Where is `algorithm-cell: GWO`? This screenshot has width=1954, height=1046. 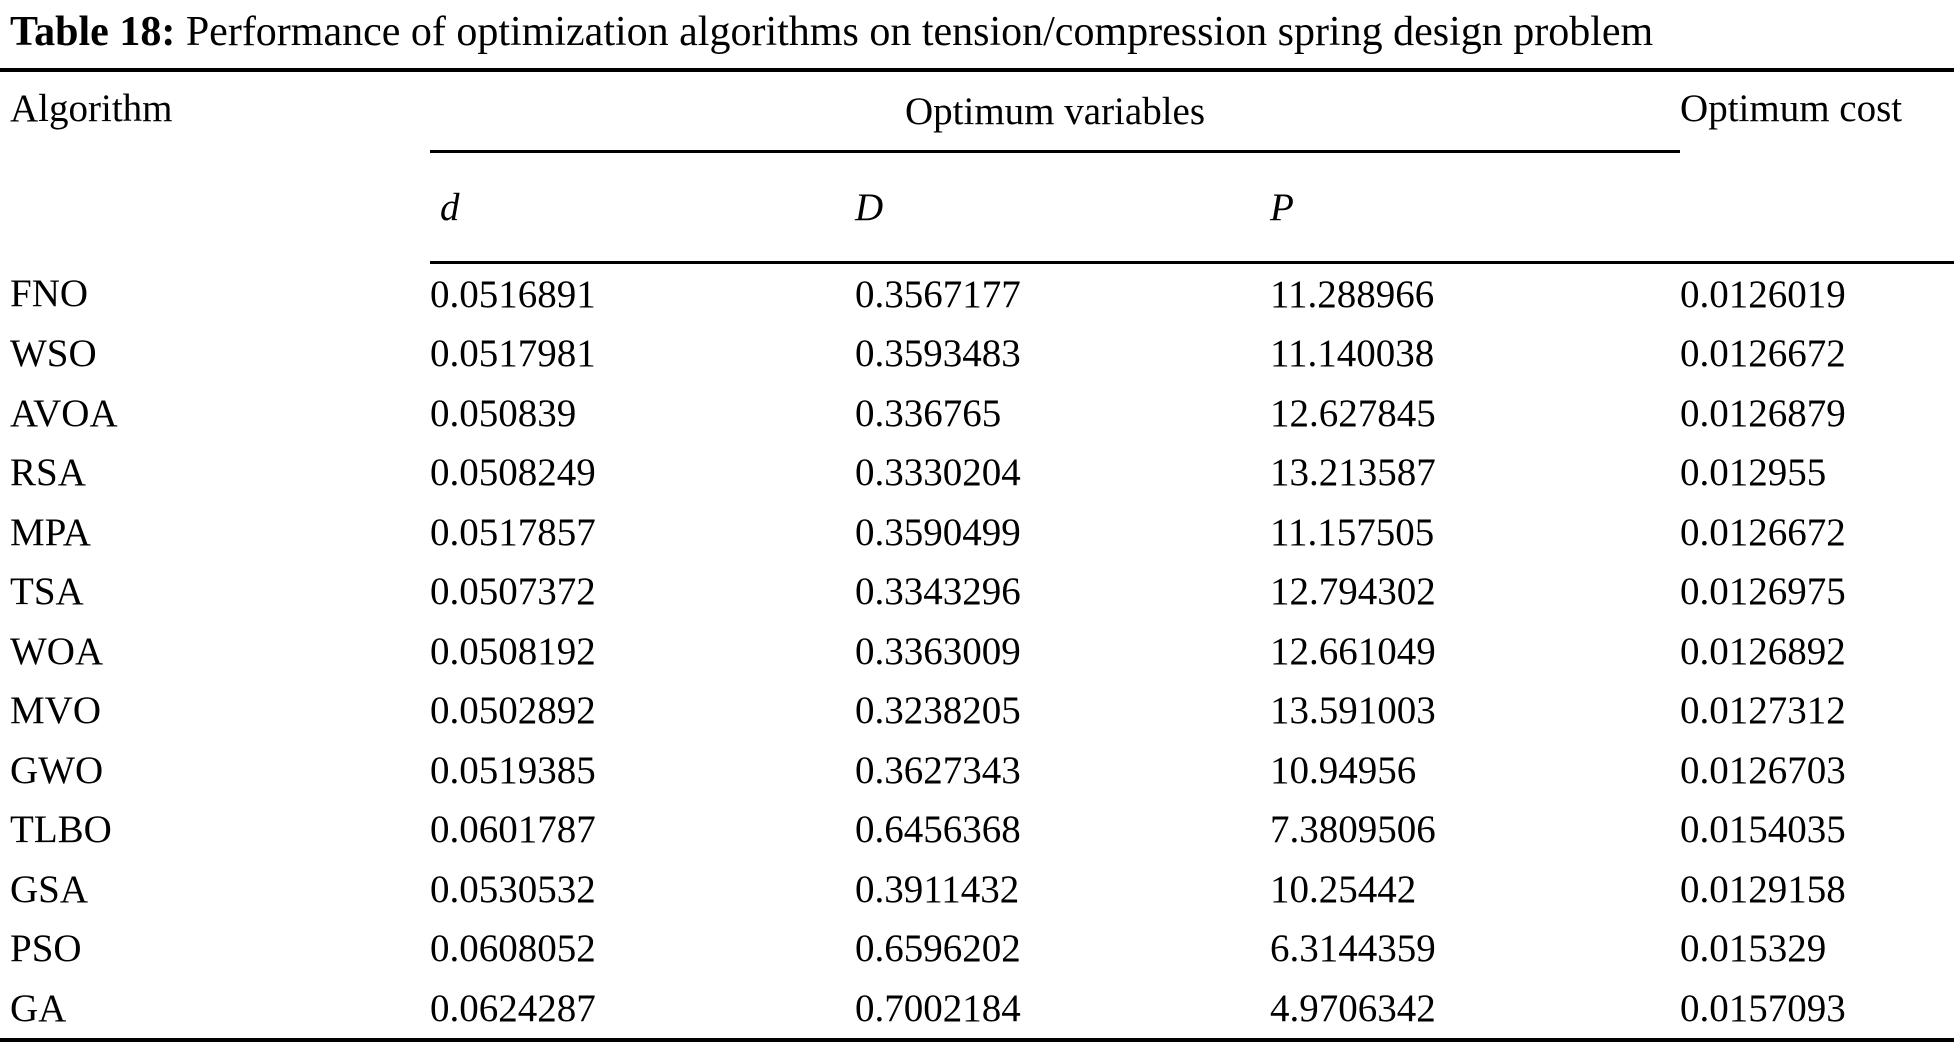 algorithm-cell: GWO is located at coordinates (57, 770).